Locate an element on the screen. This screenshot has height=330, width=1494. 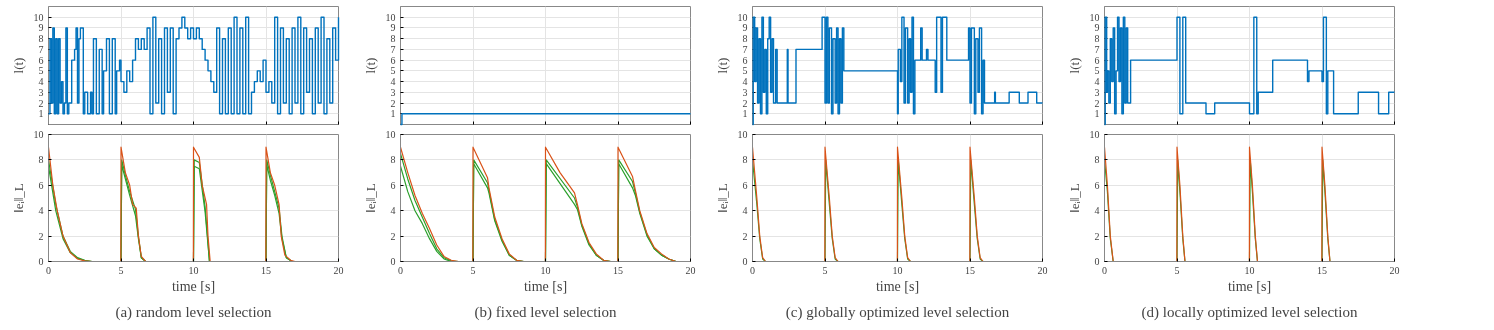
text: (c) globally optimized level selection is located at coordinates (897, 312).